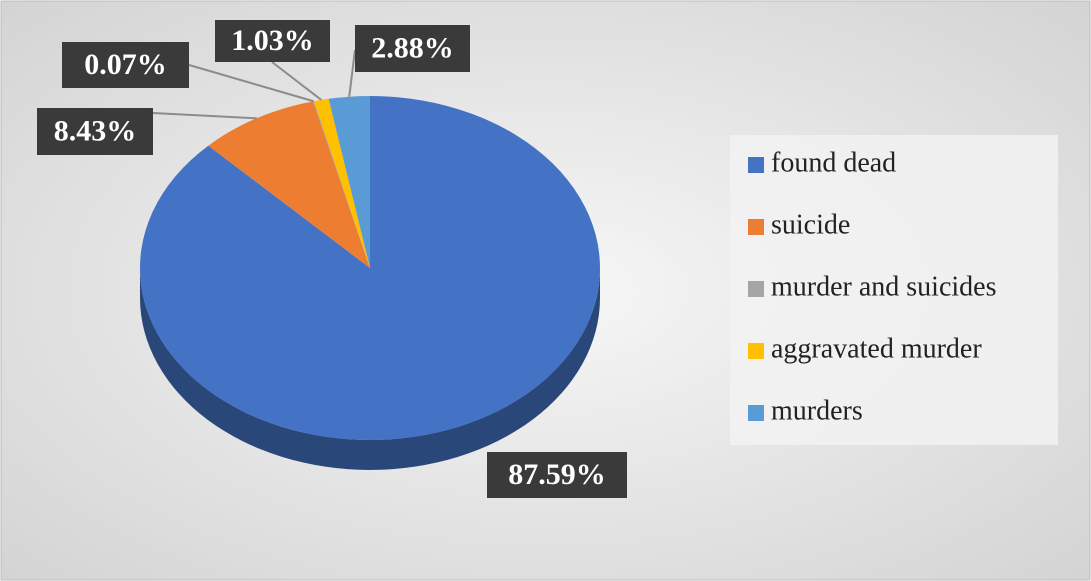 This screenshot has width=1091, height=581. Describe the element at coordinates (810, 224) in the screenshot. I see `legend-label: suicide` at that location.